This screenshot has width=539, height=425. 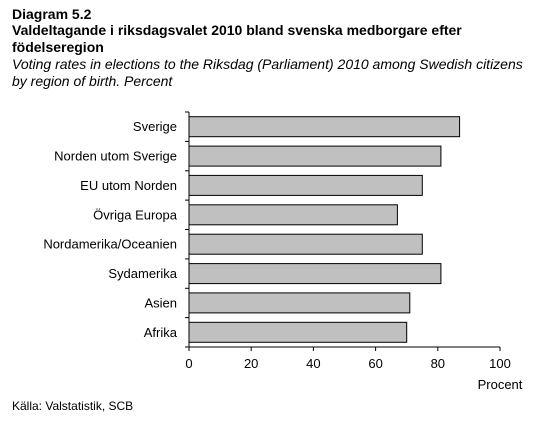 I want to click on category-label: Asien, so click(x=160, y=302).